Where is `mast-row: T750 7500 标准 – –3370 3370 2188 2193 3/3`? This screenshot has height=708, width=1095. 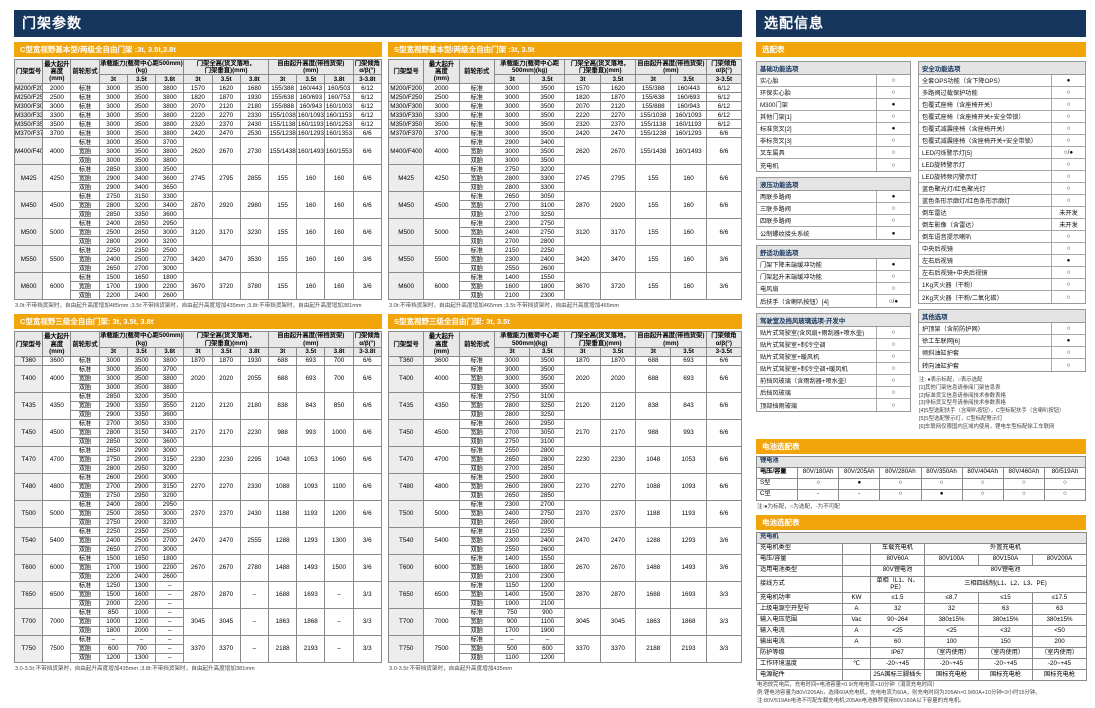
mast-row: T750 7500 标准 – –3370 3370 2188 2193 3/3 is located at coordinates (565, 648).